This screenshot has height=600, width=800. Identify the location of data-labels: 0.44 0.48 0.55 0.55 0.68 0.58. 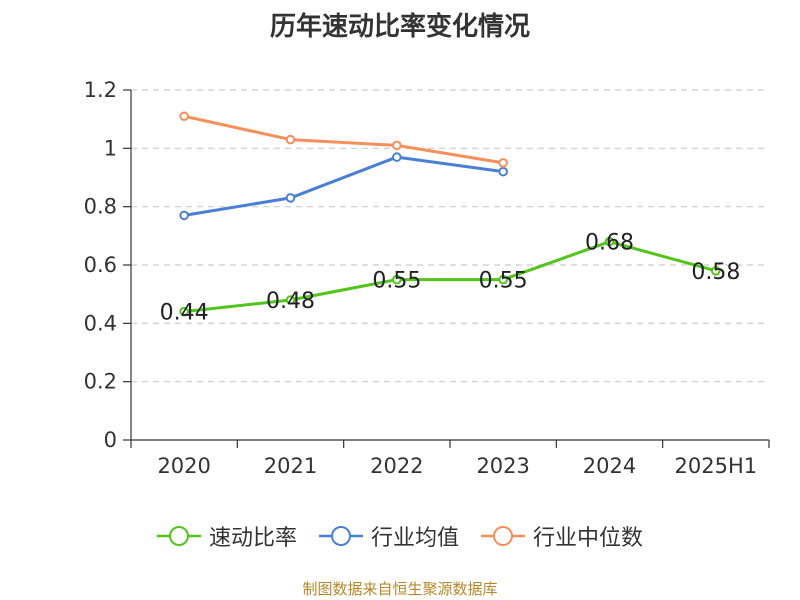
(450, 278).